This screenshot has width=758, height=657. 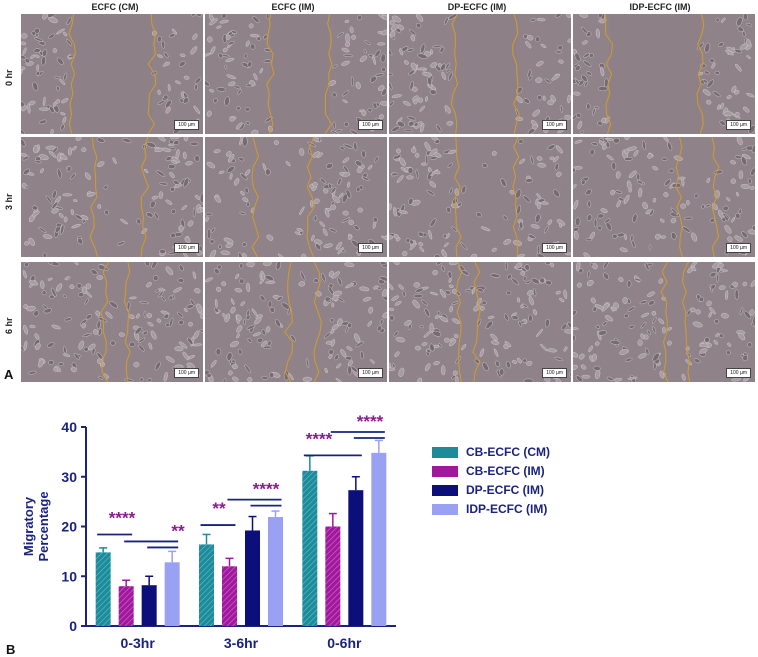 What do you see at coordinates (241, 643) in the screenshot?
I see `x-category-label: 3-6hr` at bounding box center [241, 643].